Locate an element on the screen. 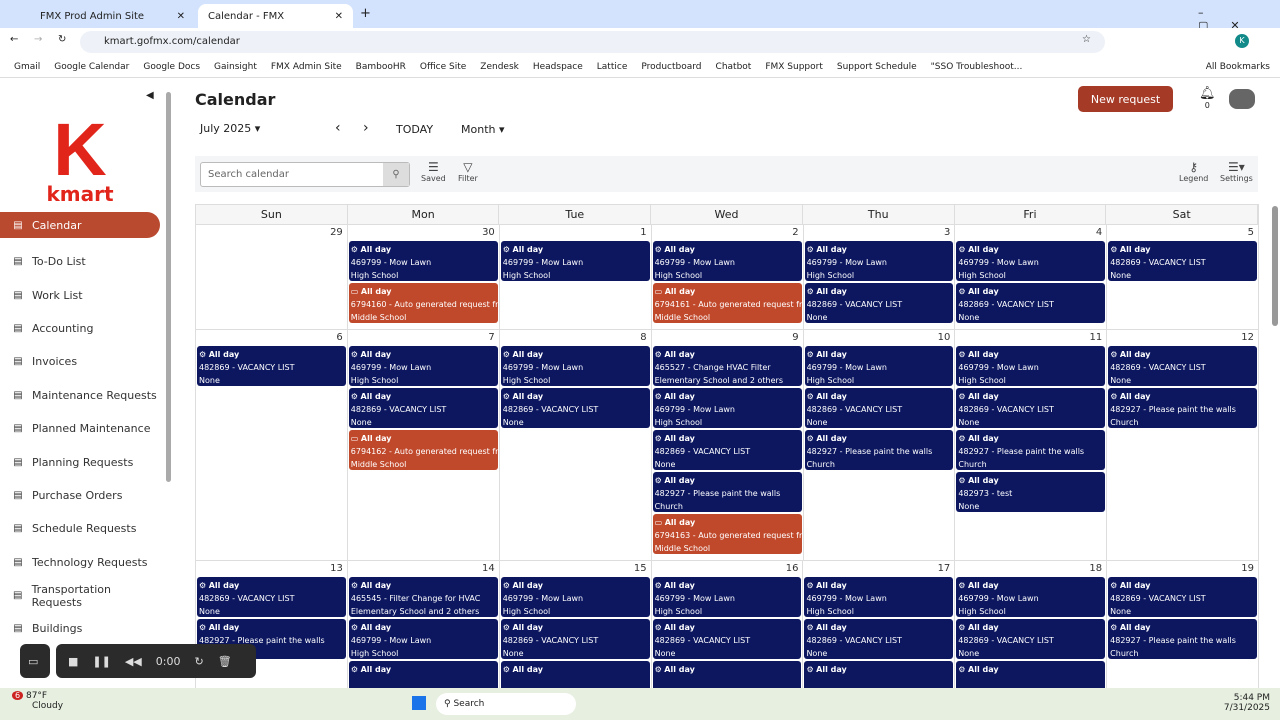  taskbar-search: ⚲ Search is located at coordinates (506, 704).